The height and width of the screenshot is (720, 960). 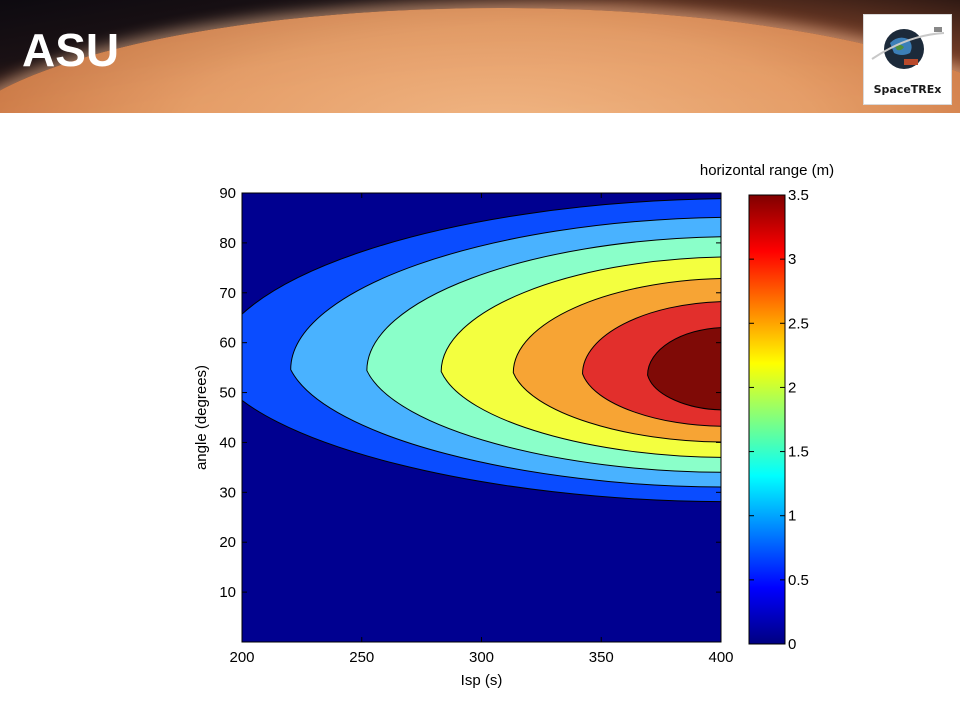 What do you see at coordinates (601, 657) in the screenshot?
I see `x-tick-label: 350` at bounding box center [601, 657].